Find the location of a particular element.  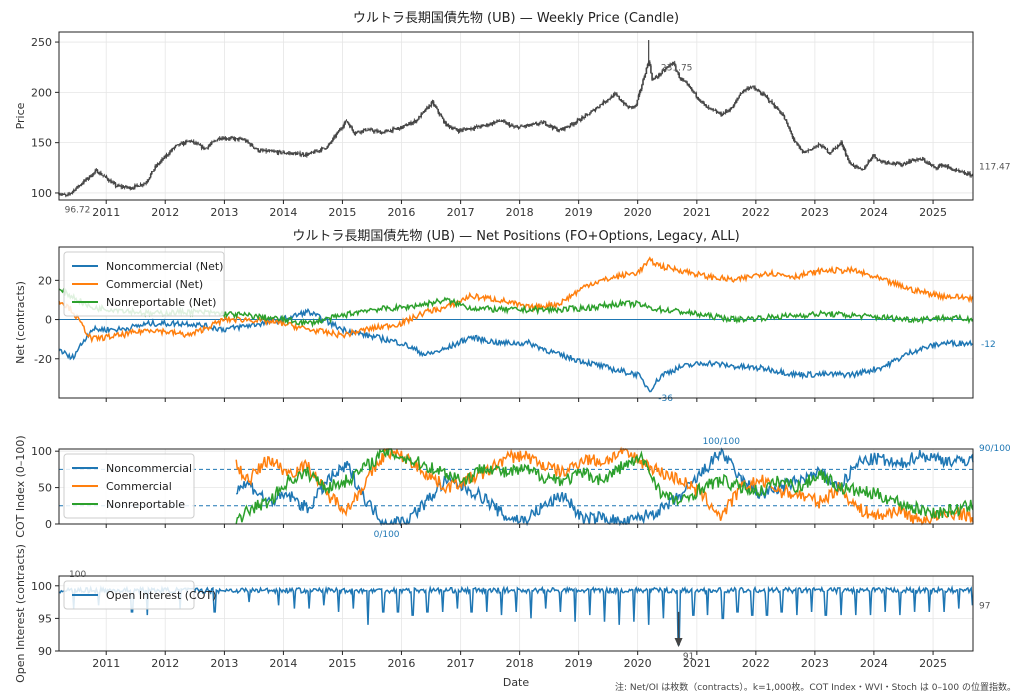

legend-box is located at coordinates (144, 284).